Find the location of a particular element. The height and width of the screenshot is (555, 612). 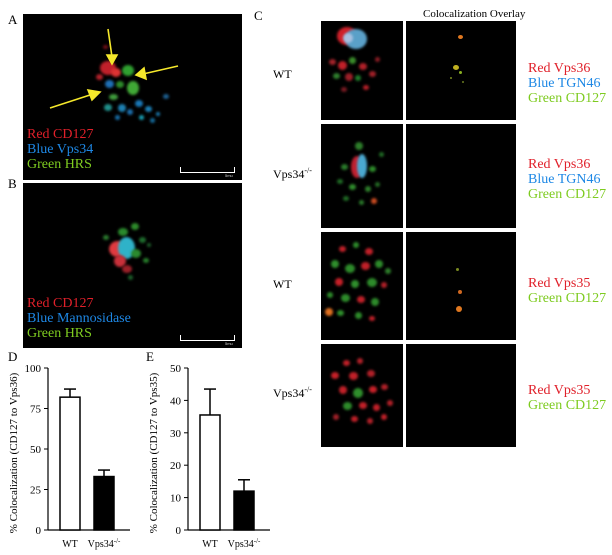

c-row4-legend: Red Vps35 Green CD127 is located at coordinates (567, 398).